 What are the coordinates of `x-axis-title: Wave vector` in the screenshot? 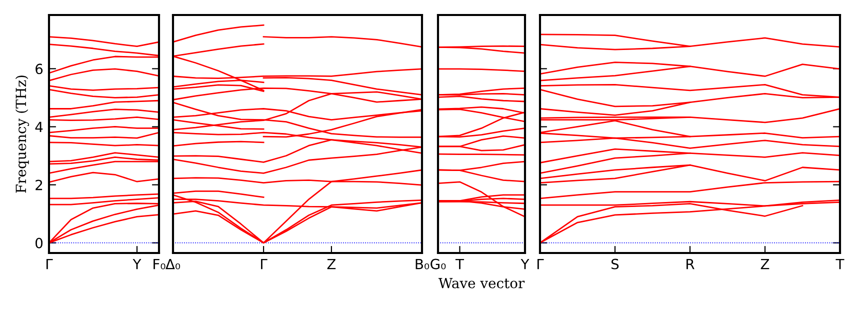 It's located at (481, 283).